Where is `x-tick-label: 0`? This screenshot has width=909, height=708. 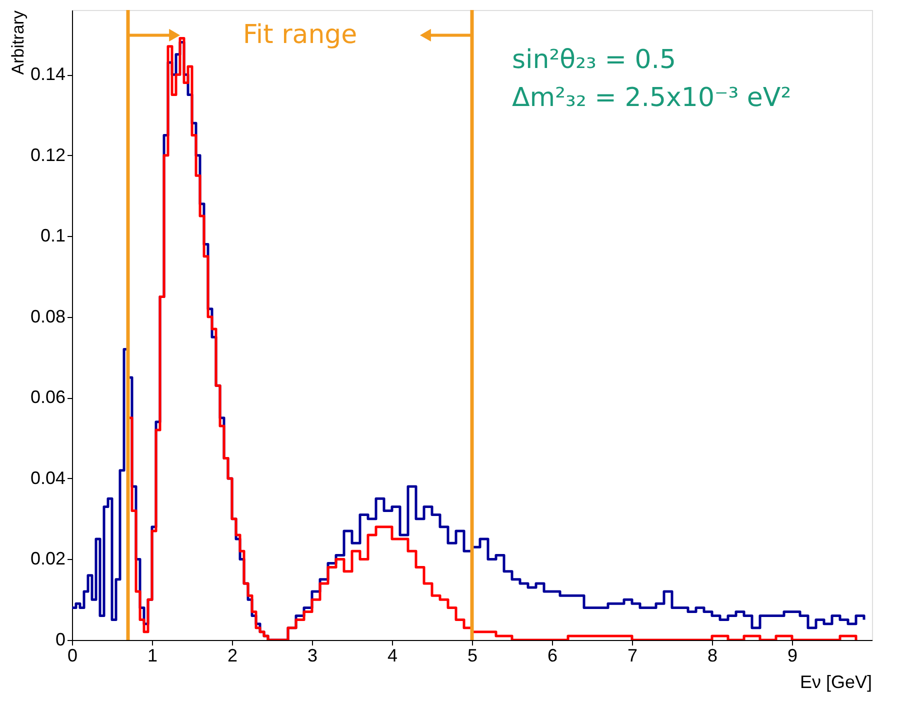
x-tick-label: 0 is located at coordinates (72, 656).